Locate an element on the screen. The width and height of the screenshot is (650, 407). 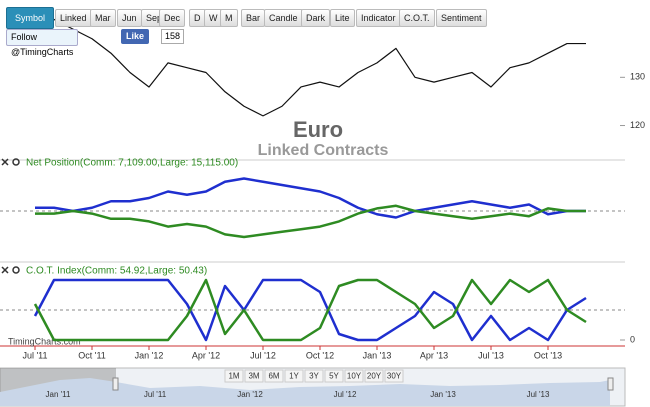
range-button-label: 1M is located at coordinates (233, 376).